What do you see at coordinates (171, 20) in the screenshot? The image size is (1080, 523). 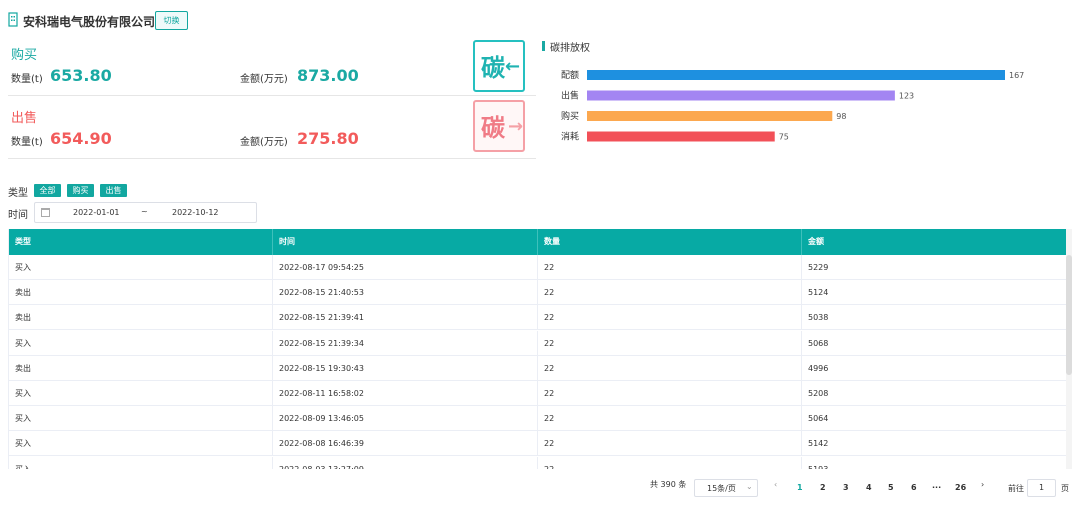 I see `switch-button: 切换` at bounding box center [171, 20].